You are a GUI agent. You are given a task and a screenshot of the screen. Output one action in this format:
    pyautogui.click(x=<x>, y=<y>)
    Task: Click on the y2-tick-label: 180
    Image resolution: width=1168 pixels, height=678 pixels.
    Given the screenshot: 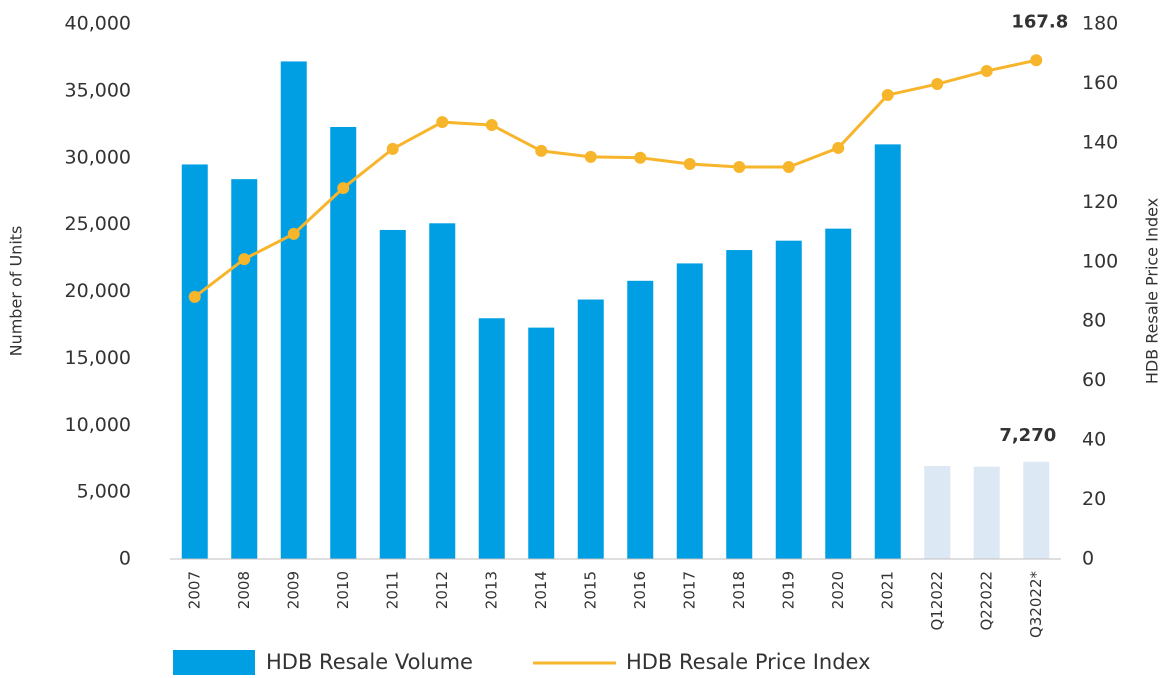 What is the action you would take?
    pyautogui.click(x=1100, y=24)
    